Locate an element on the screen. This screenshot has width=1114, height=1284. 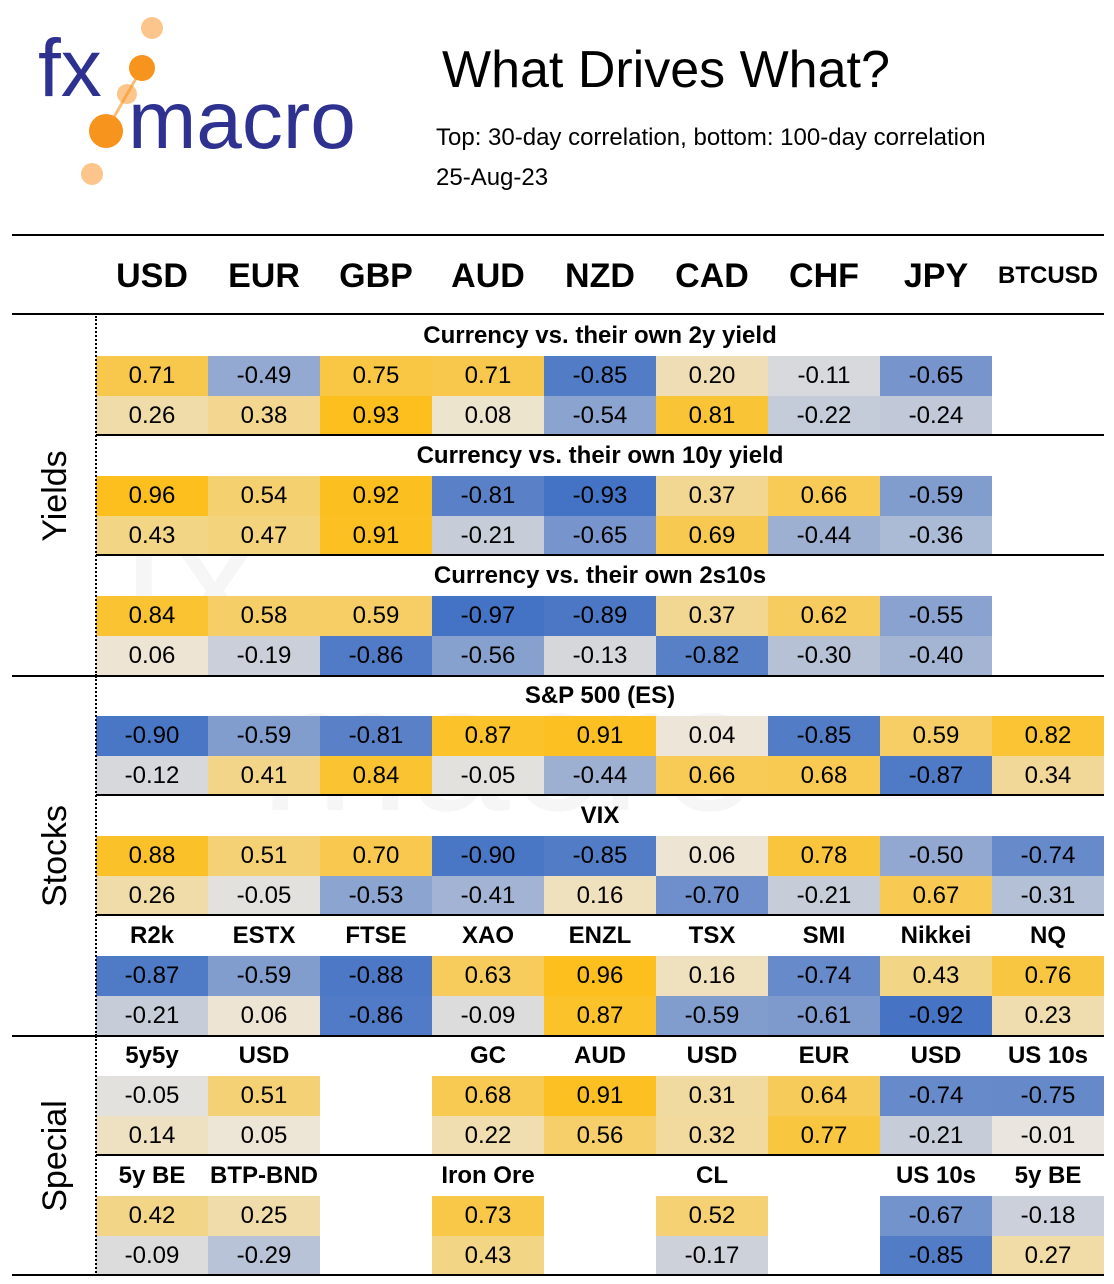
cell-100d: 0.32 is located at coordinates (712, 1136).